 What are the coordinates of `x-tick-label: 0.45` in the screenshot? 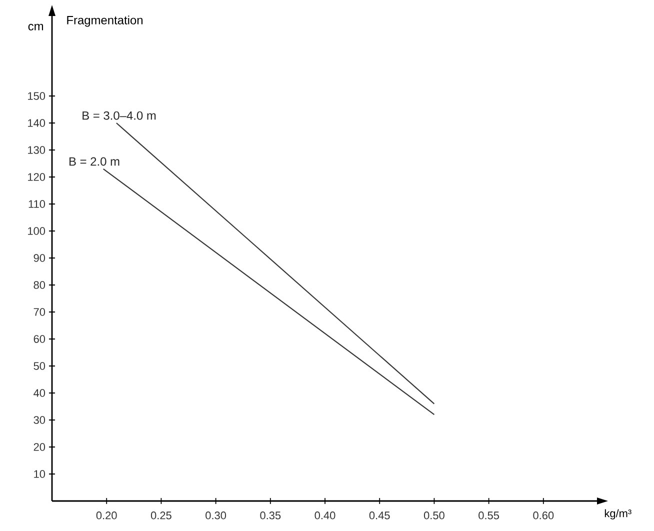 It's located at (379, 516).